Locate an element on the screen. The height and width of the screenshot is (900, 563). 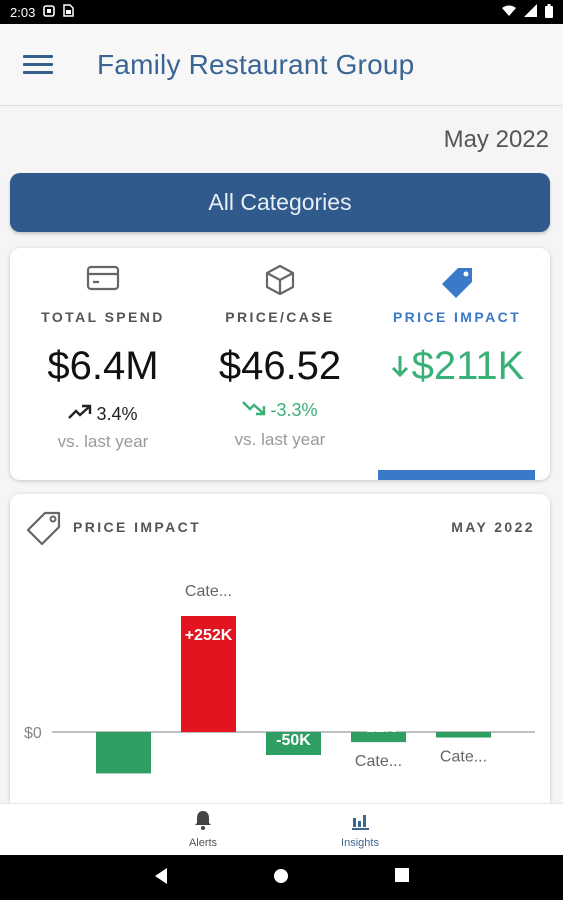
bar-value-label: -50K is located at coordinates (293, 740).